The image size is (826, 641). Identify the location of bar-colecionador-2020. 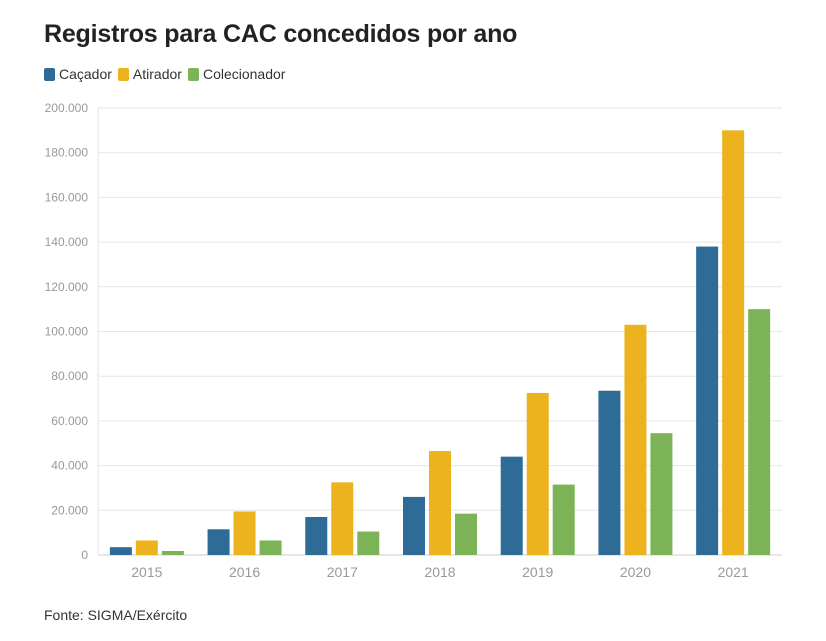
(661, 494).